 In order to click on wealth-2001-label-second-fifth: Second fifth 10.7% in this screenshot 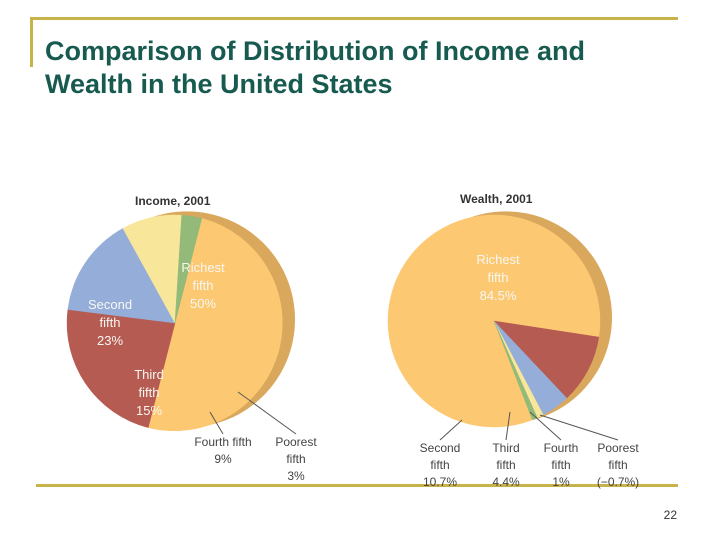, I will do `click(440, 465)`.